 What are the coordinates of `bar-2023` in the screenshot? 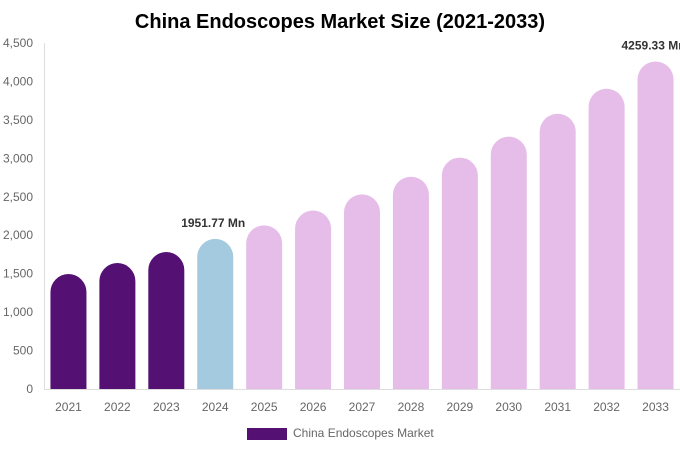 It's located at (166, 320).